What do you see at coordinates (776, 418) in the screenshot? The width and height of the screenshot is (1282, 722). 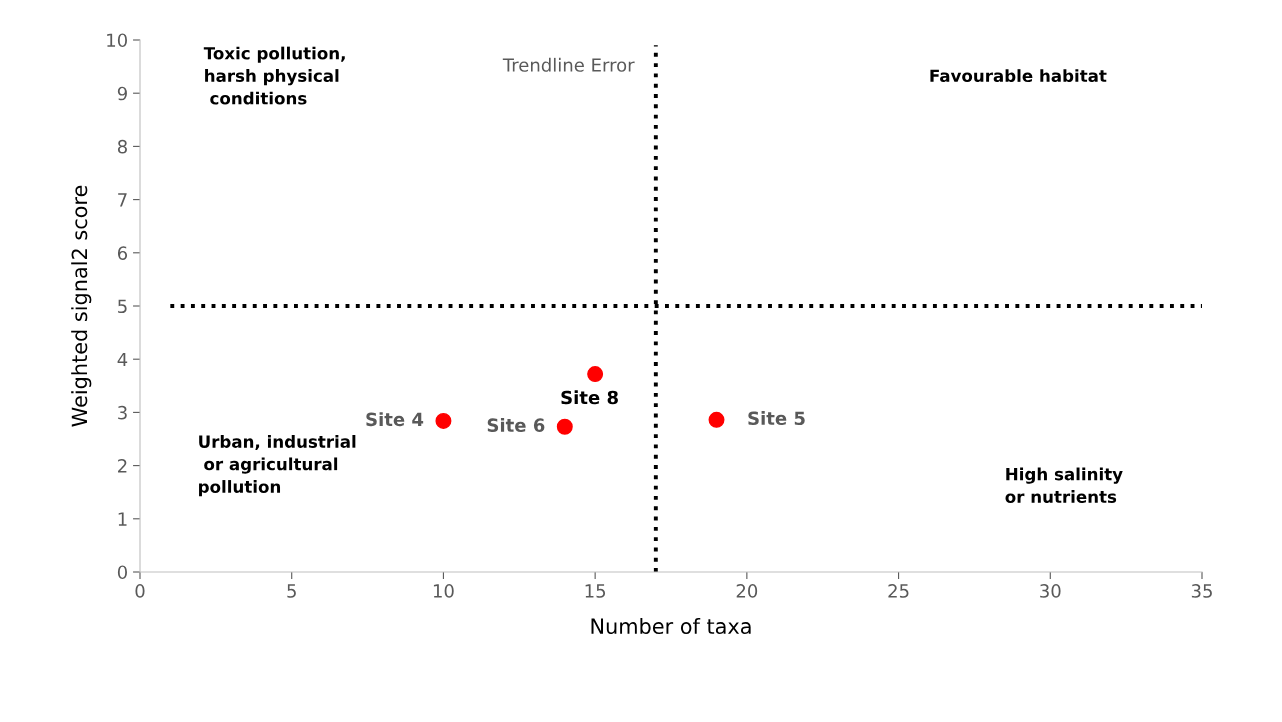 I see `annotation: Site 5` at bounding box center [776, 418].